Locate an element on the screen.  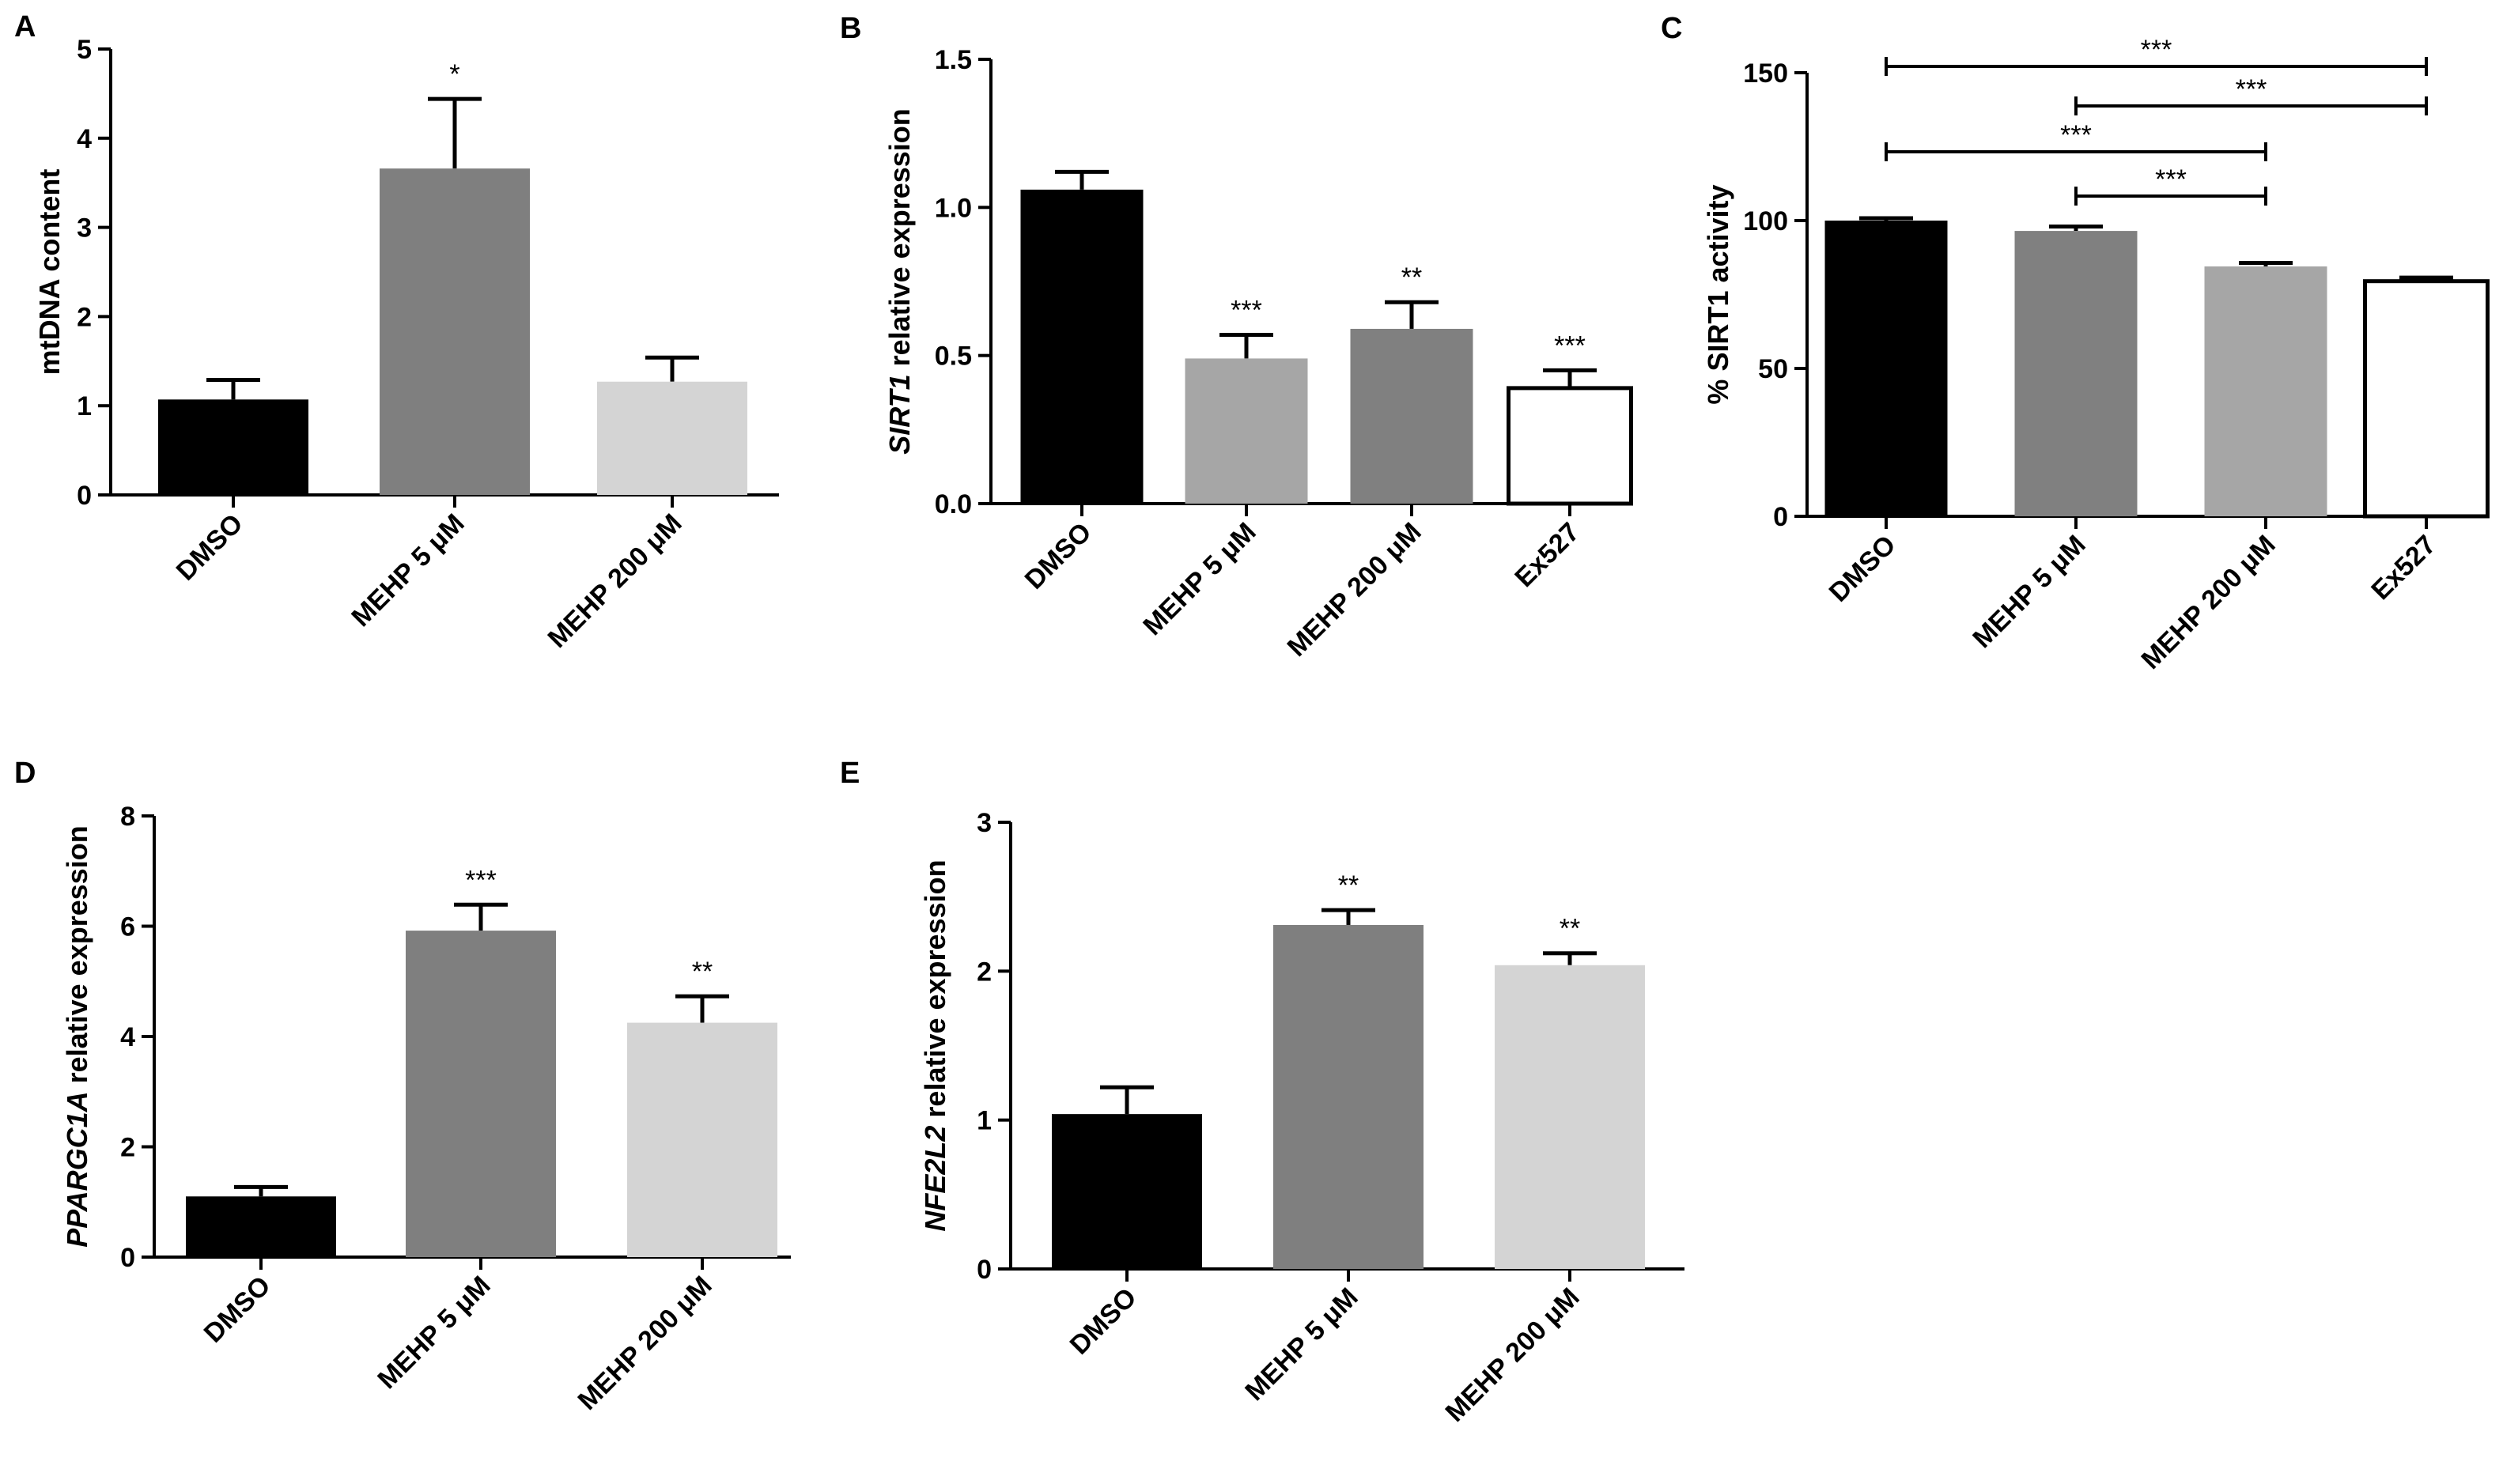
y-axis-label: PPARGC1A relative expression is located at coordinates (77, 1036).